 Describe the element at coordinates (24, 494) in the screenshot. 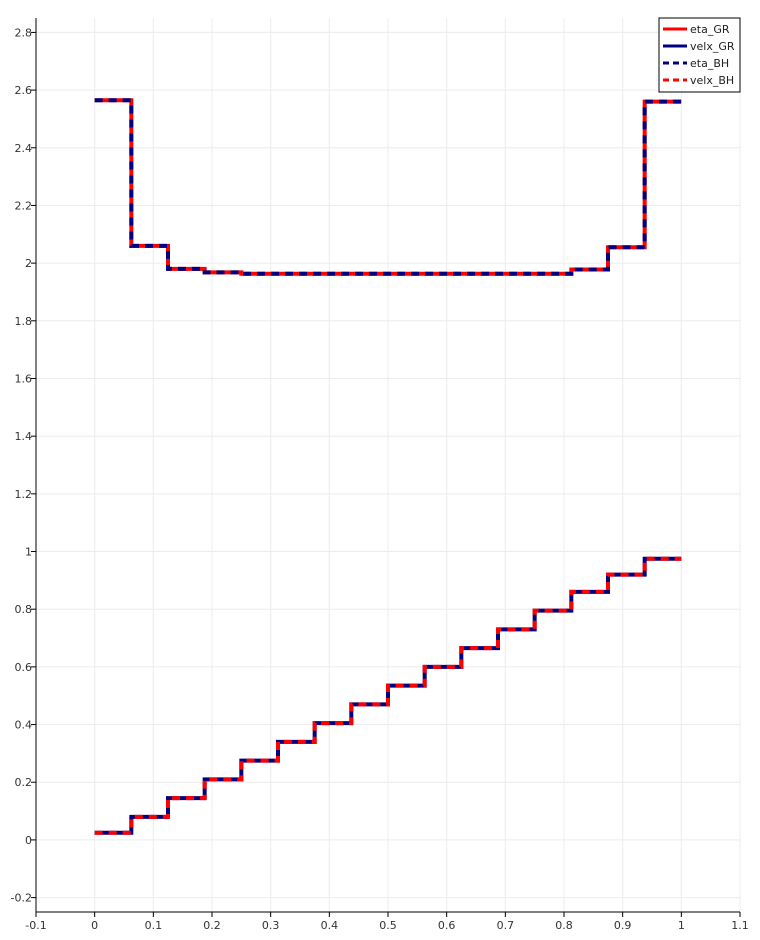

I see `y-tick-label-7: 1.2` at that location.